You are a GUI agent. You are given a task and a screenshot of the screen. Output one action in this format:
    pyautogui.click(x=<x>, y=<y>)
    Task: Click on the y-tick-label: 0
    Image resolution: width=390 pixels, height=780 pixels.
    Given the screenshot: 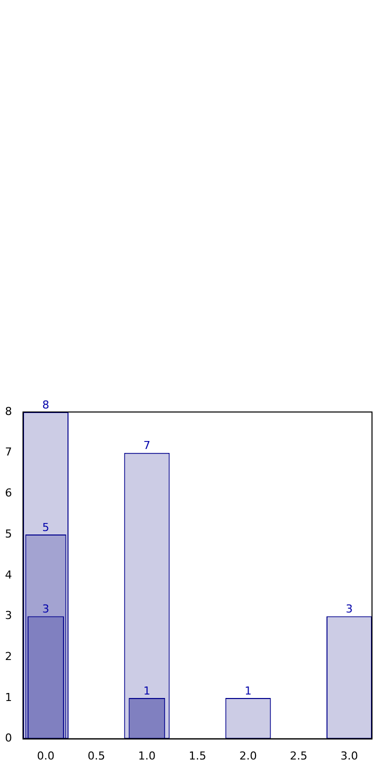 What is the action you would take?
    pyautogui.click(x=8, y=738)
    